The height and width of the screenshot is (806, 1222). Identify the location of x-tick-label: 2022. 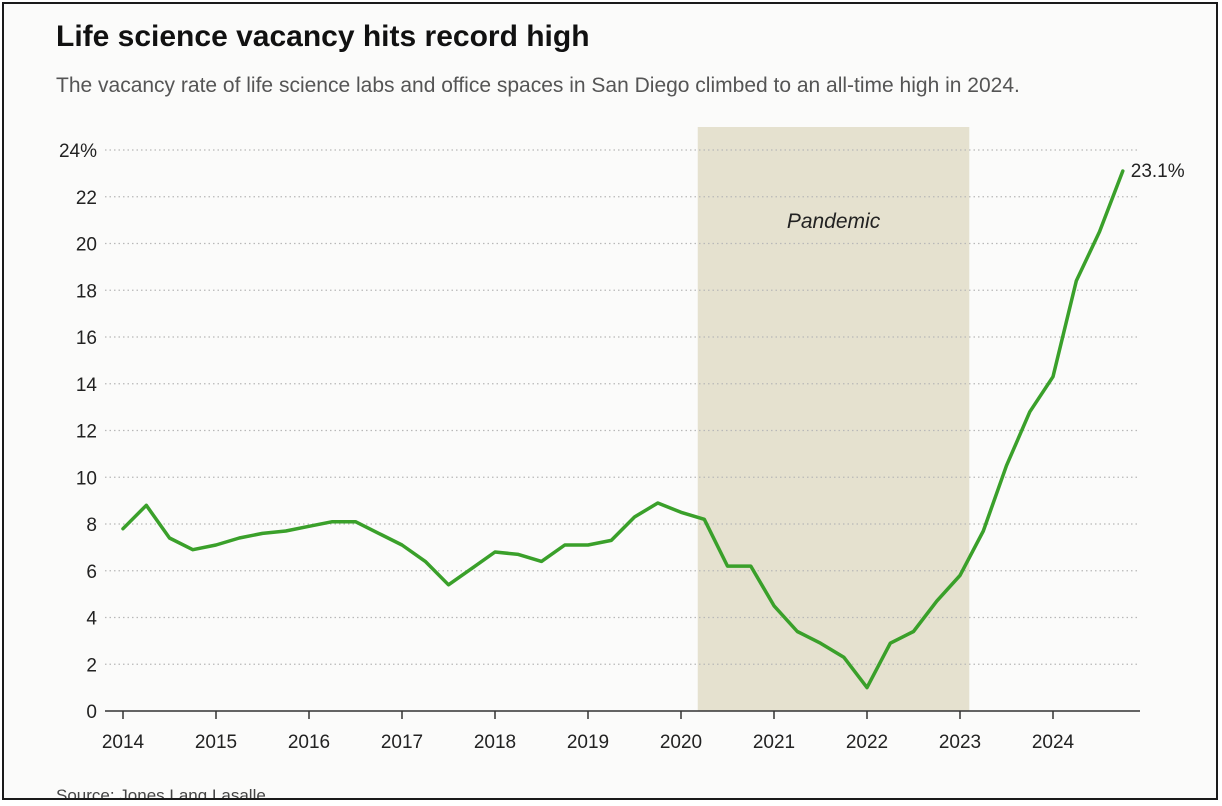
(867, 742).